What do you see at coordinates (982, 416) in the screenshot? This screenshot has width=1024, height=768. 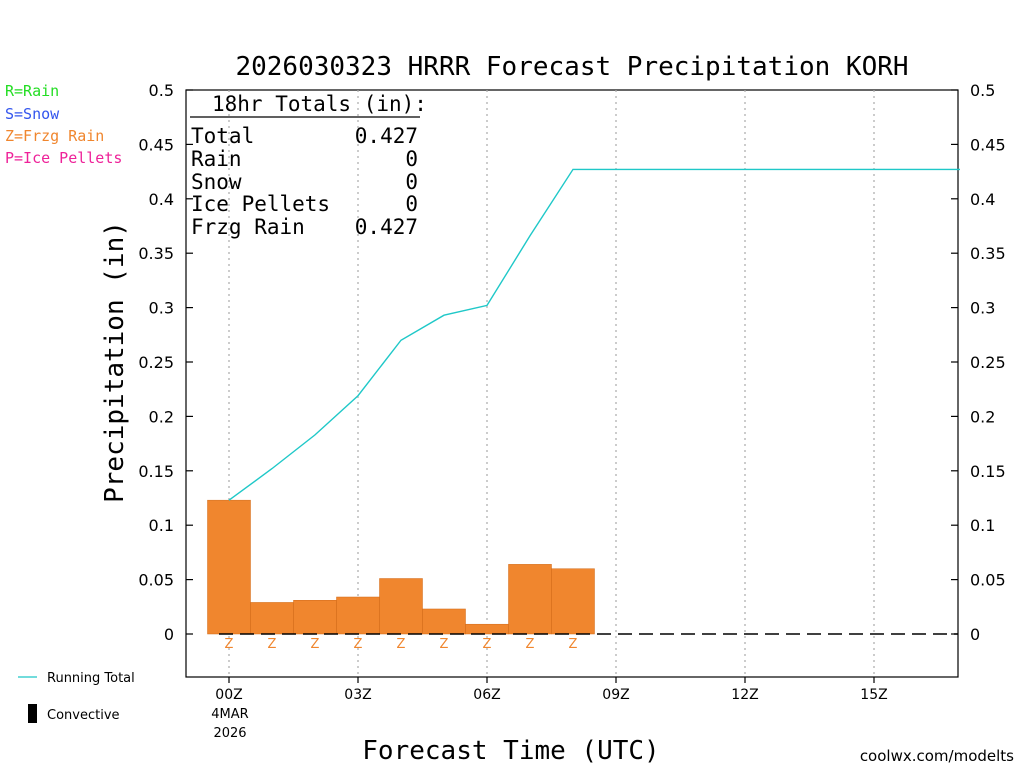 I see `y-tick-label-right: 0.2` at bounding box center [982, 416].